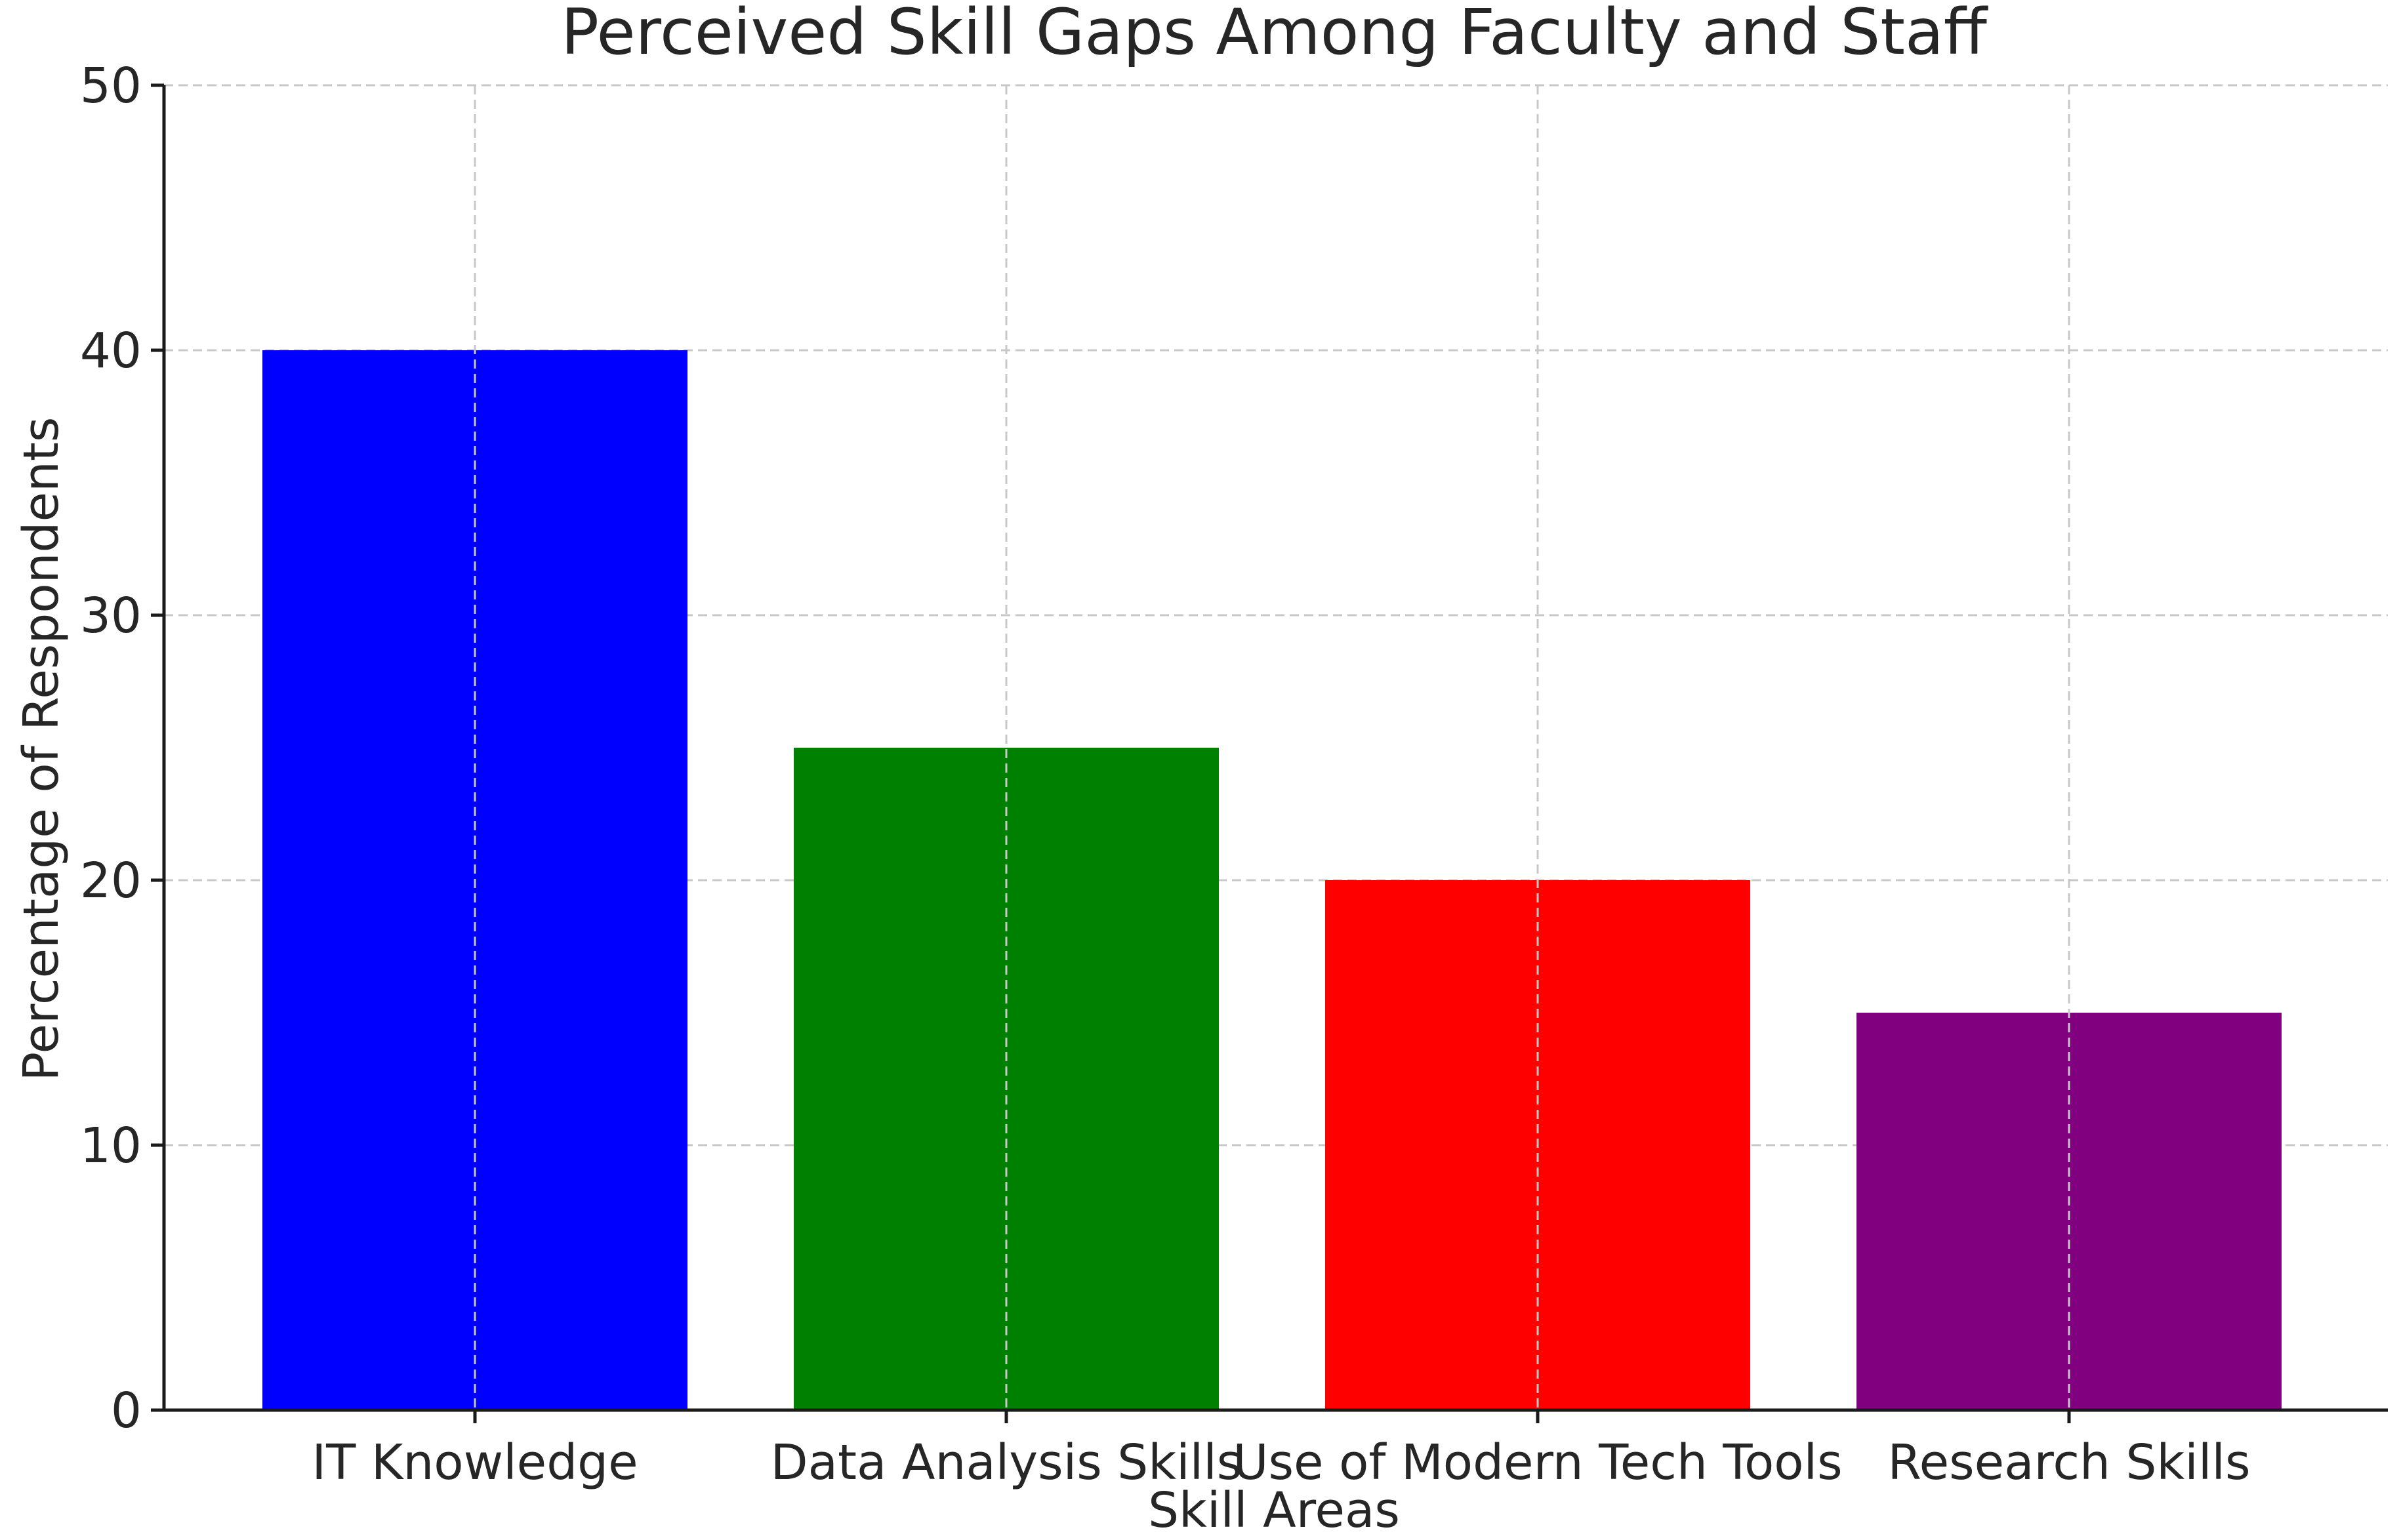  Describe the element at coordinates (111, 351) in the screenshot. I see `y-tick-label: 40` at that location.